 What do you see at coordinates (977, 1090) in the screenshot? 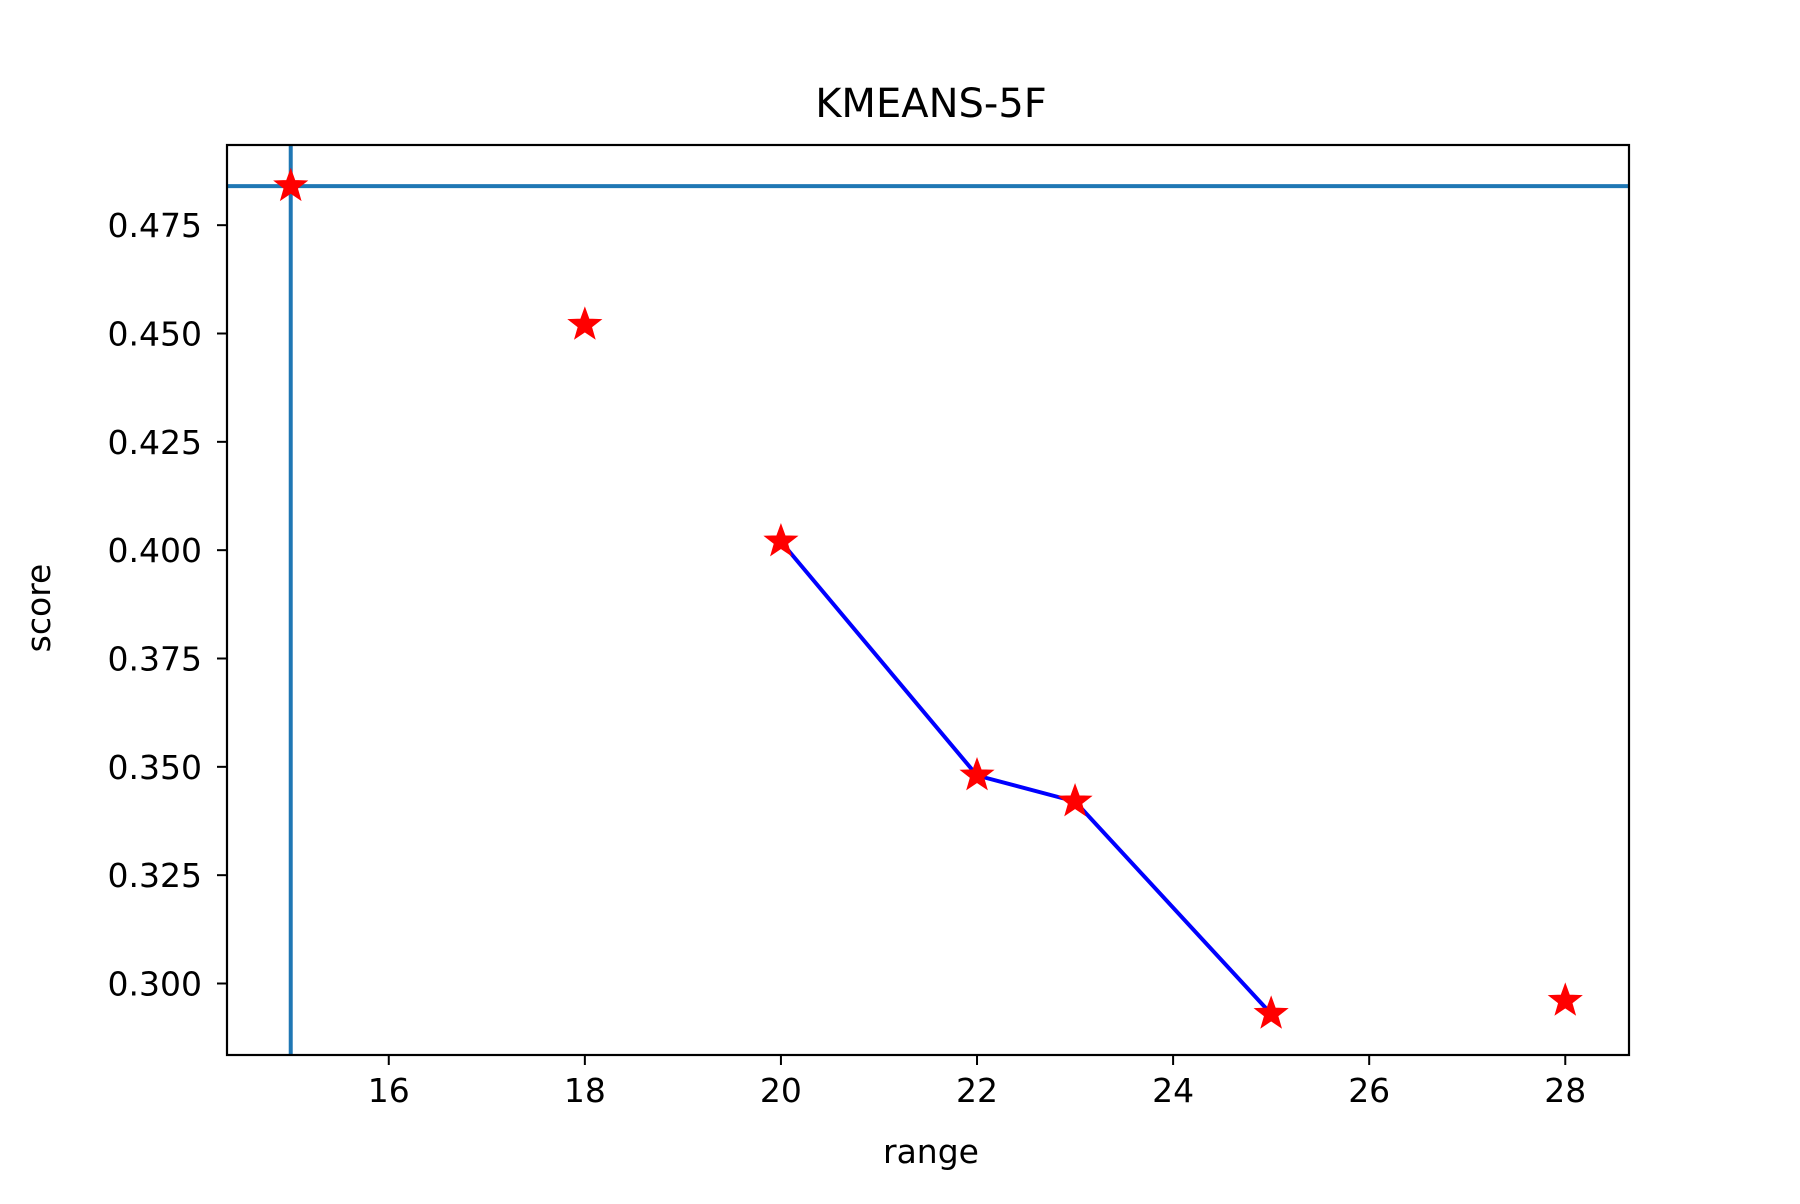
I see `x-tick-label: 22` at bounding box center [977, 1090].